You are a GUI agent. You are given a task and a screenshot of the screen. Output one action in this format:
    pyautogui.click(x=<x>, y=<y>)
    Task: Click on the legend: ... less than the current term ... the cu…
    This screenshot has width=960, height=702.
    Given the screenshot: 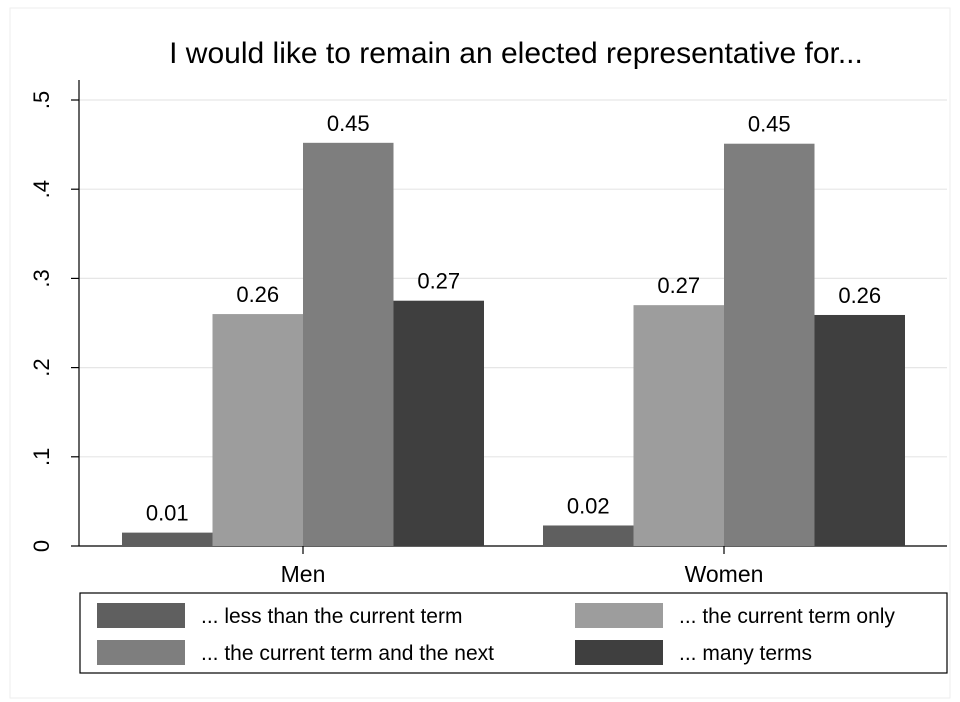 What is the action you would take?
    pyautogui.click(x=513, y=633)
    